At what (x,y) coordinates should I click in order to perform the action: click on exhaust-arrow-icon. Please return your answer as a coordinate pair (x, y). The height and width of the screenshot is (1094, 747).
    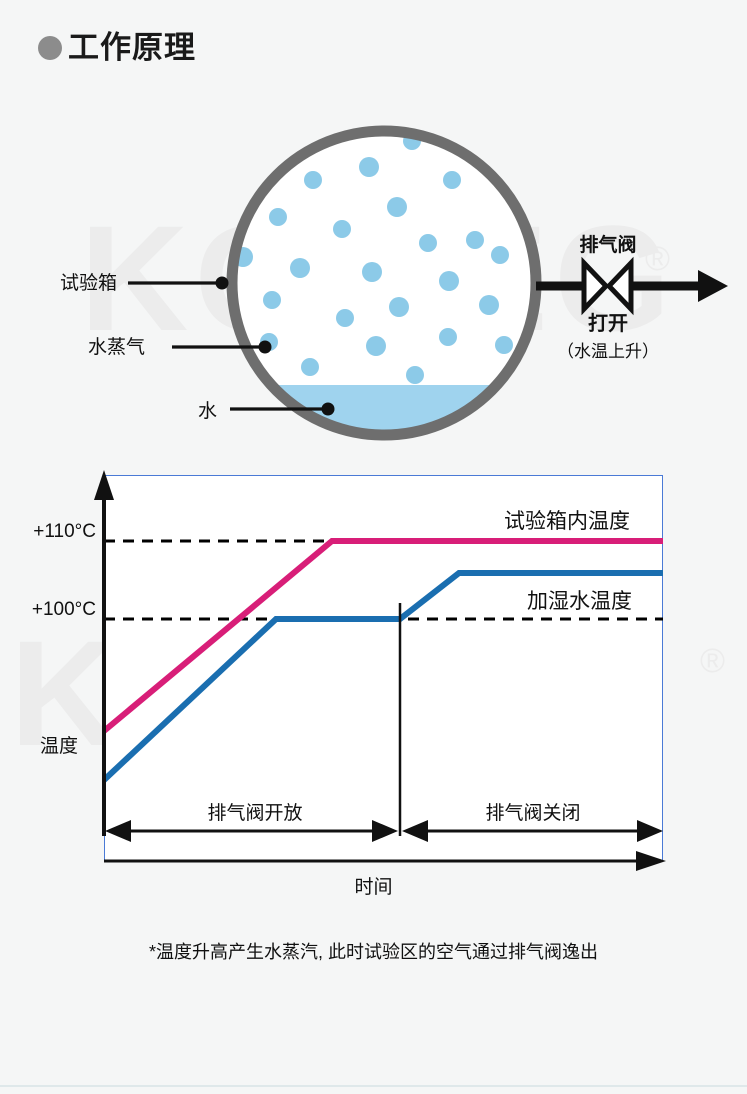
    Looking at the image, I should click on (632, 286).